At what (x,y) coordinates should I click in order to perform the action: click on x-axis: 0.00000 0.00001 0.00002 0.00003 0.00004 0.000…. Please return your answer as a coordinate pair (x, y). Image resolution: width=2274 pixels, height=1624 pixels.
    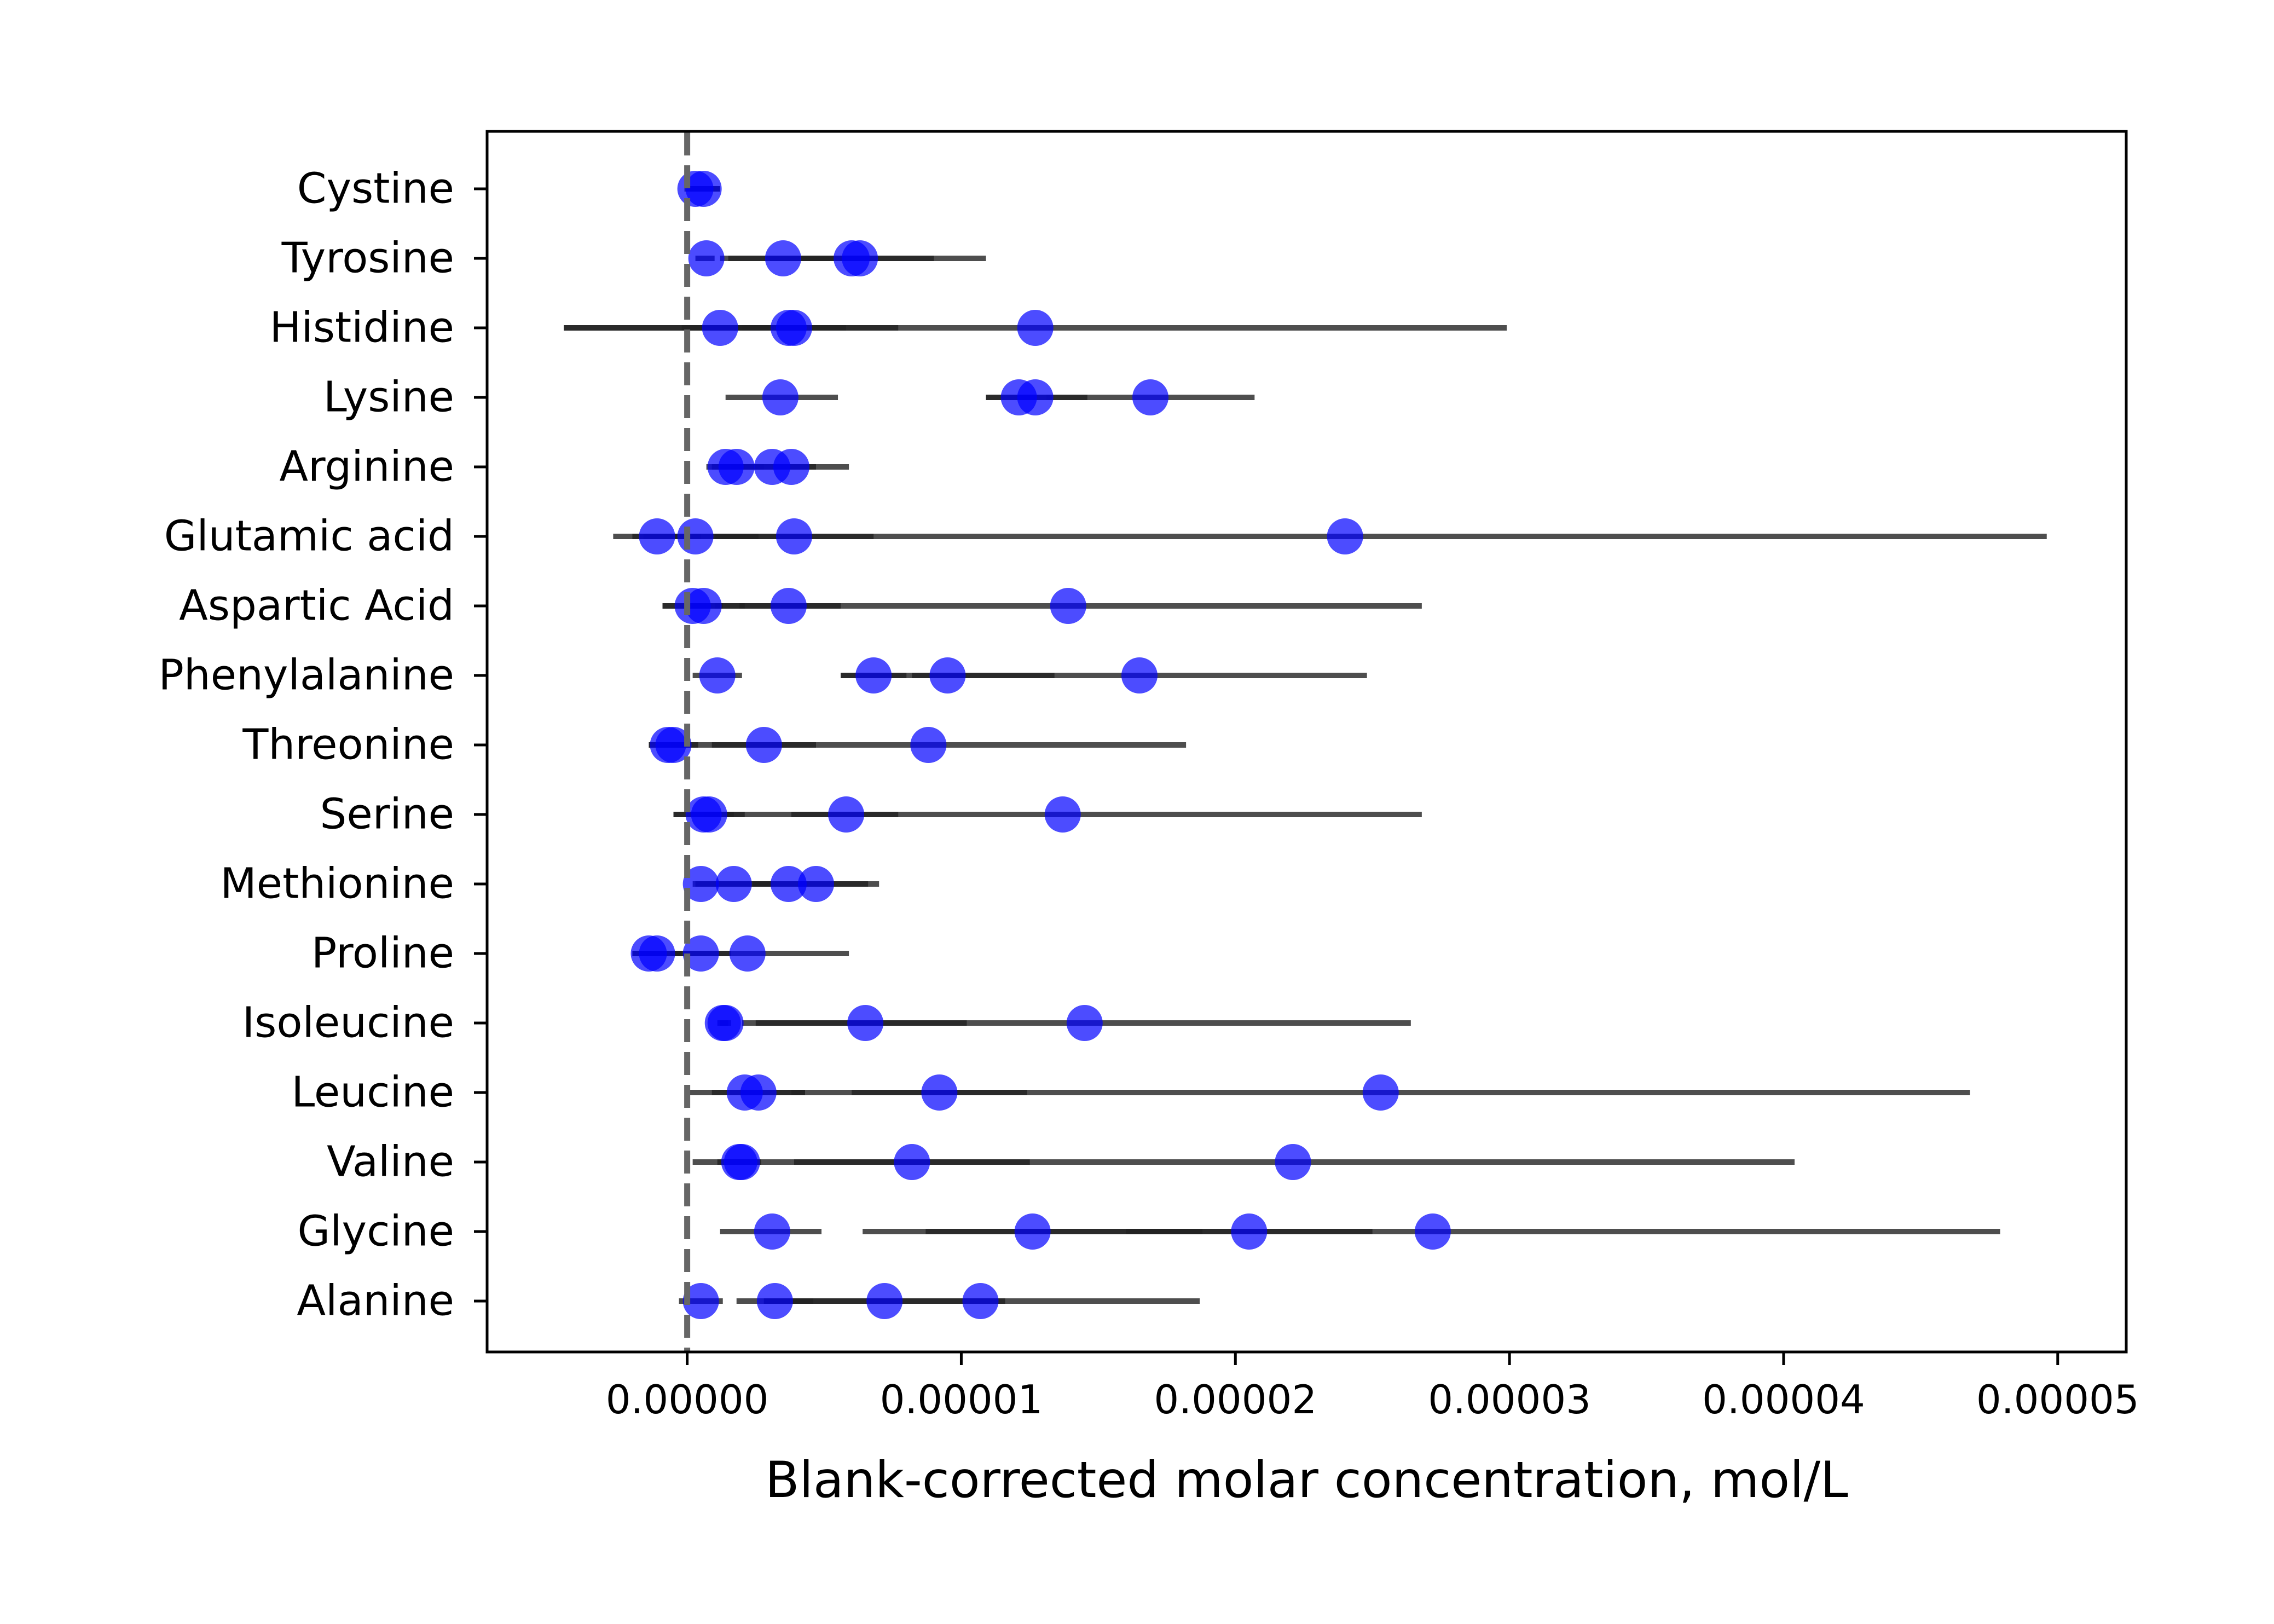
    Looking at the image, I should click on (1372, 1387).